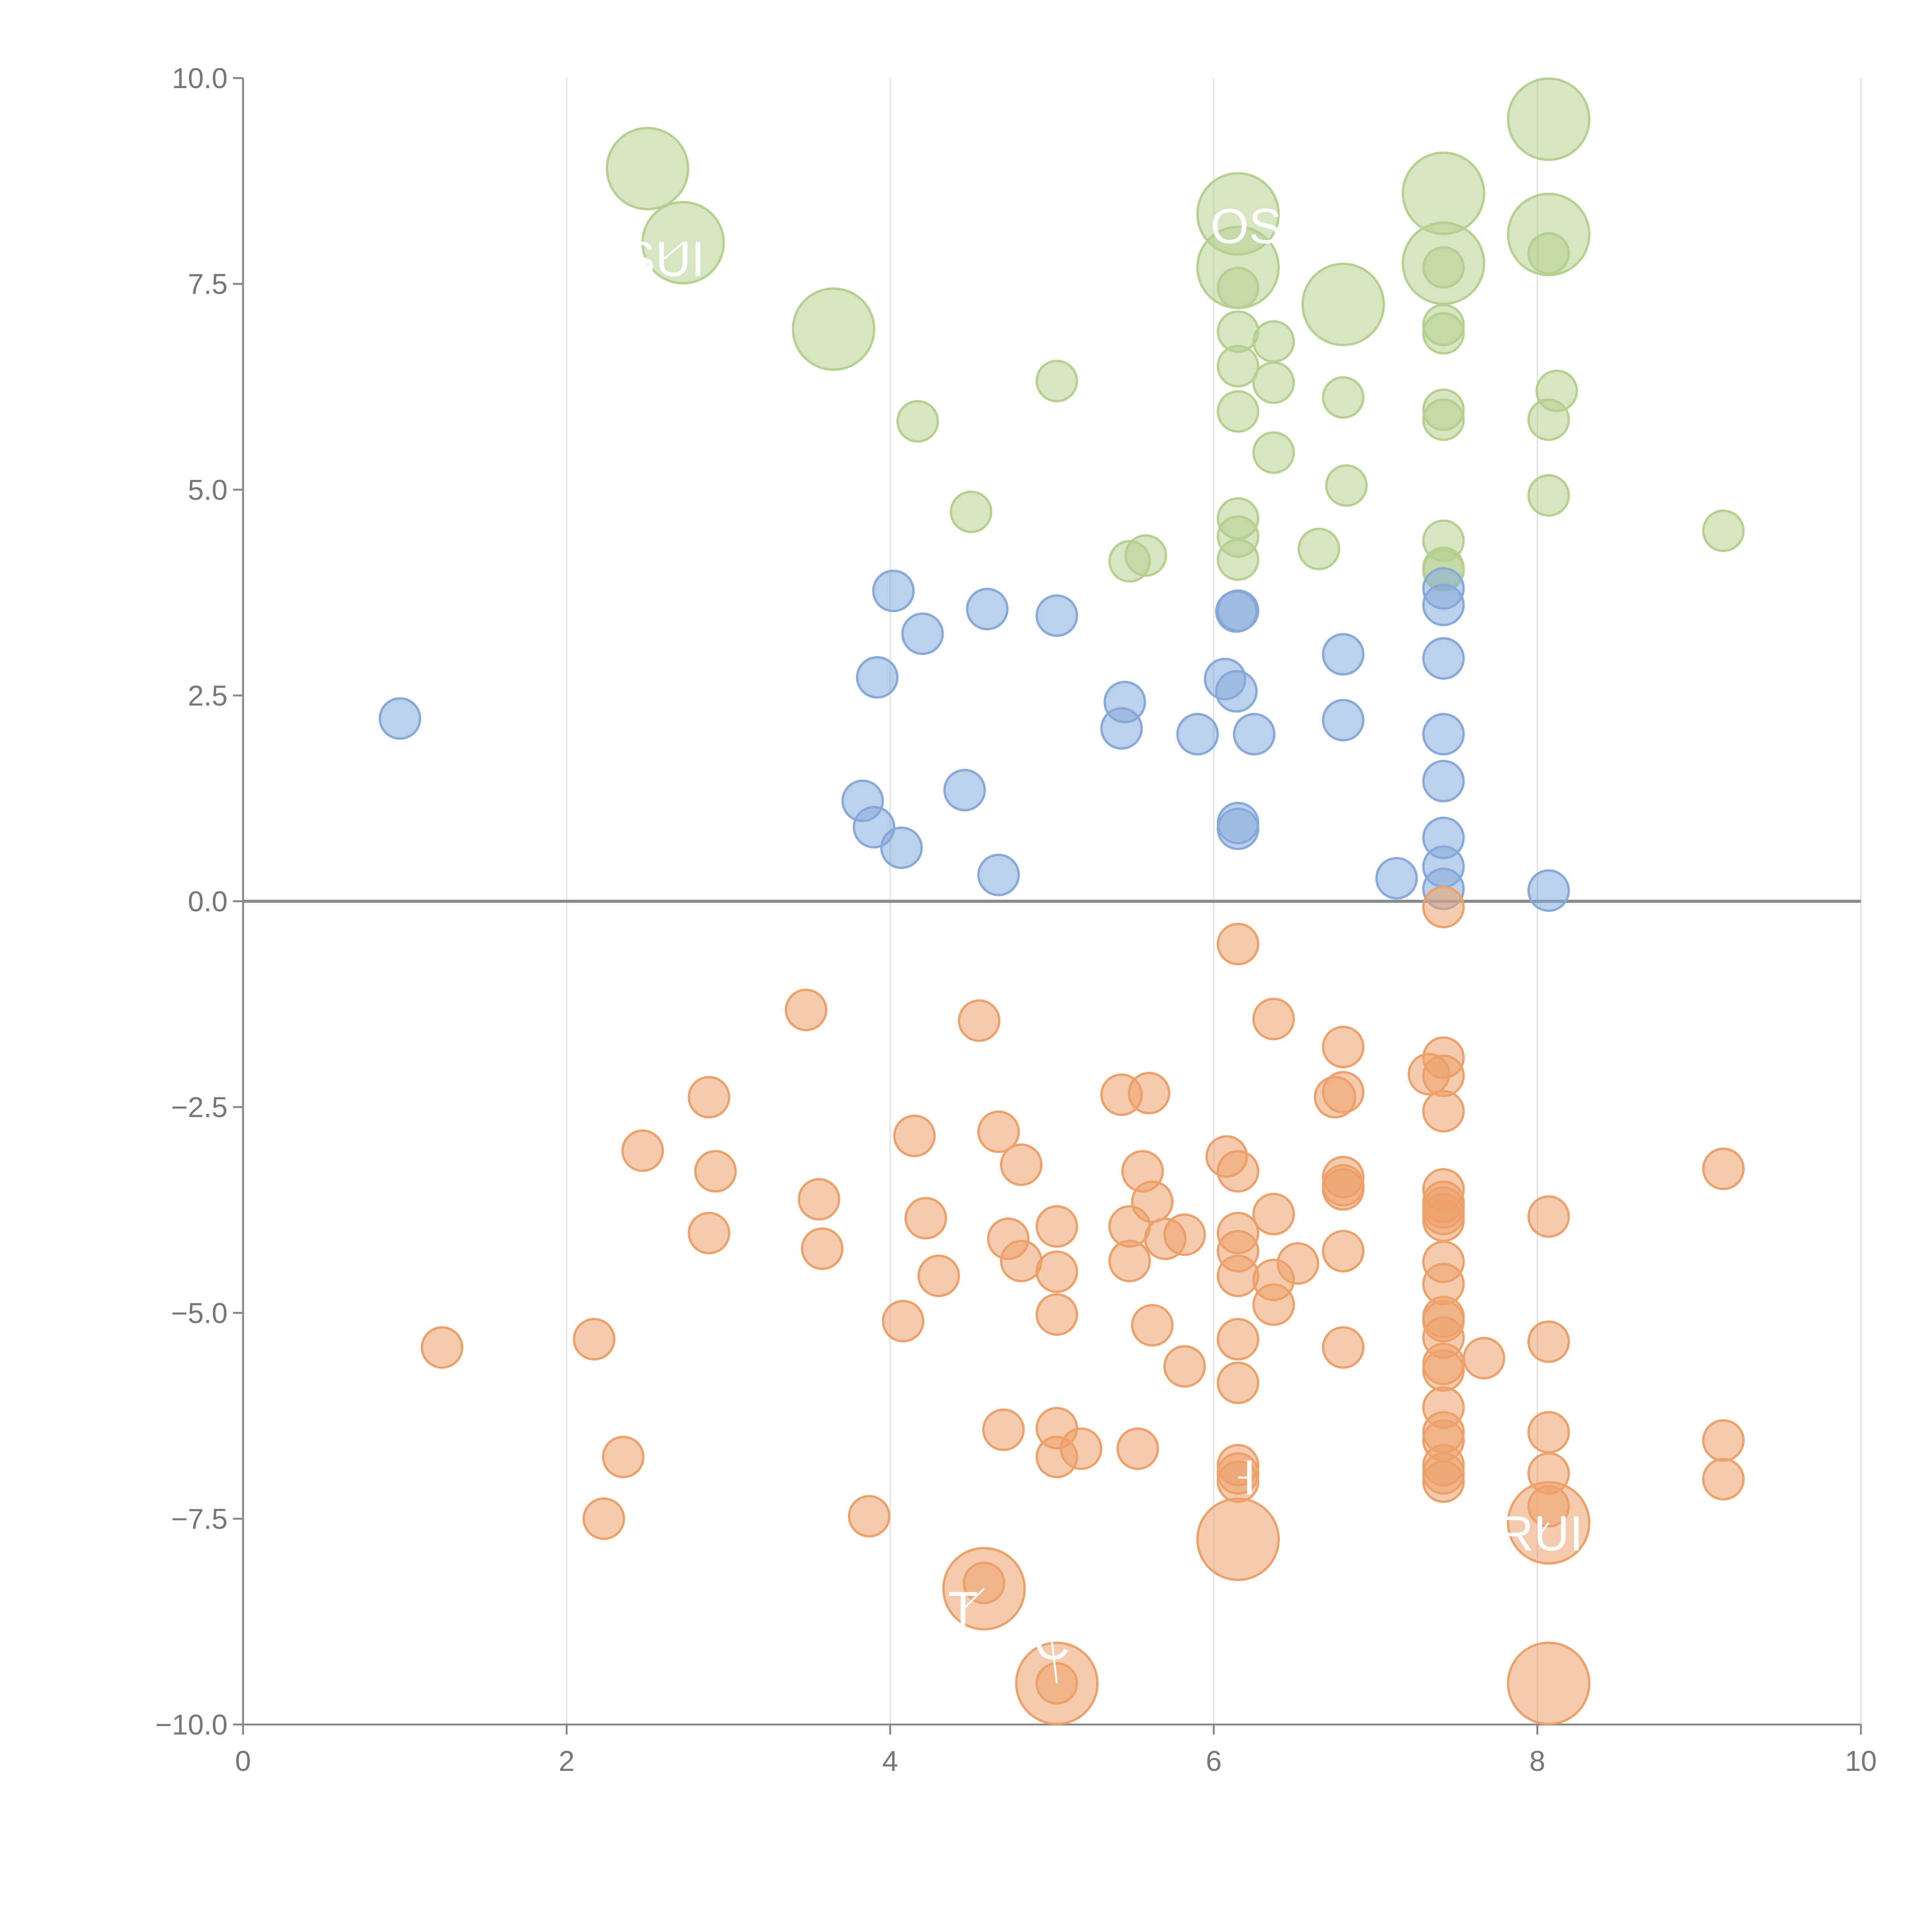 The image size is (1932, 1932). Describe the element at coordinates (200, 1313) in the screenshot. I see `y-tick-label: −5.0` at that location.